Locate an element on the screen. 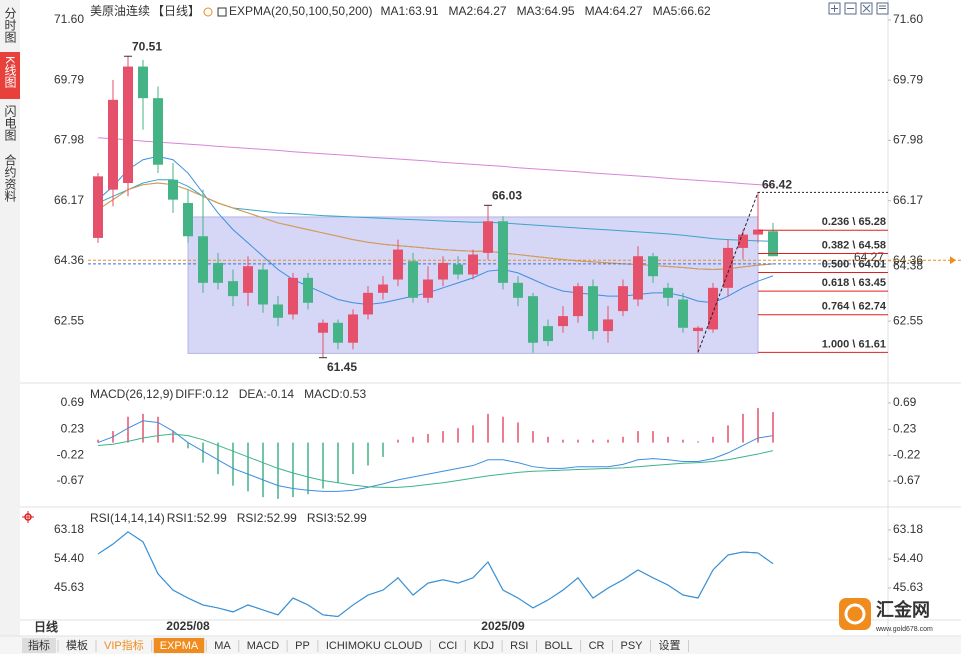 The image size is (961, 654). logo-icon is located at coordinates (855, 614).